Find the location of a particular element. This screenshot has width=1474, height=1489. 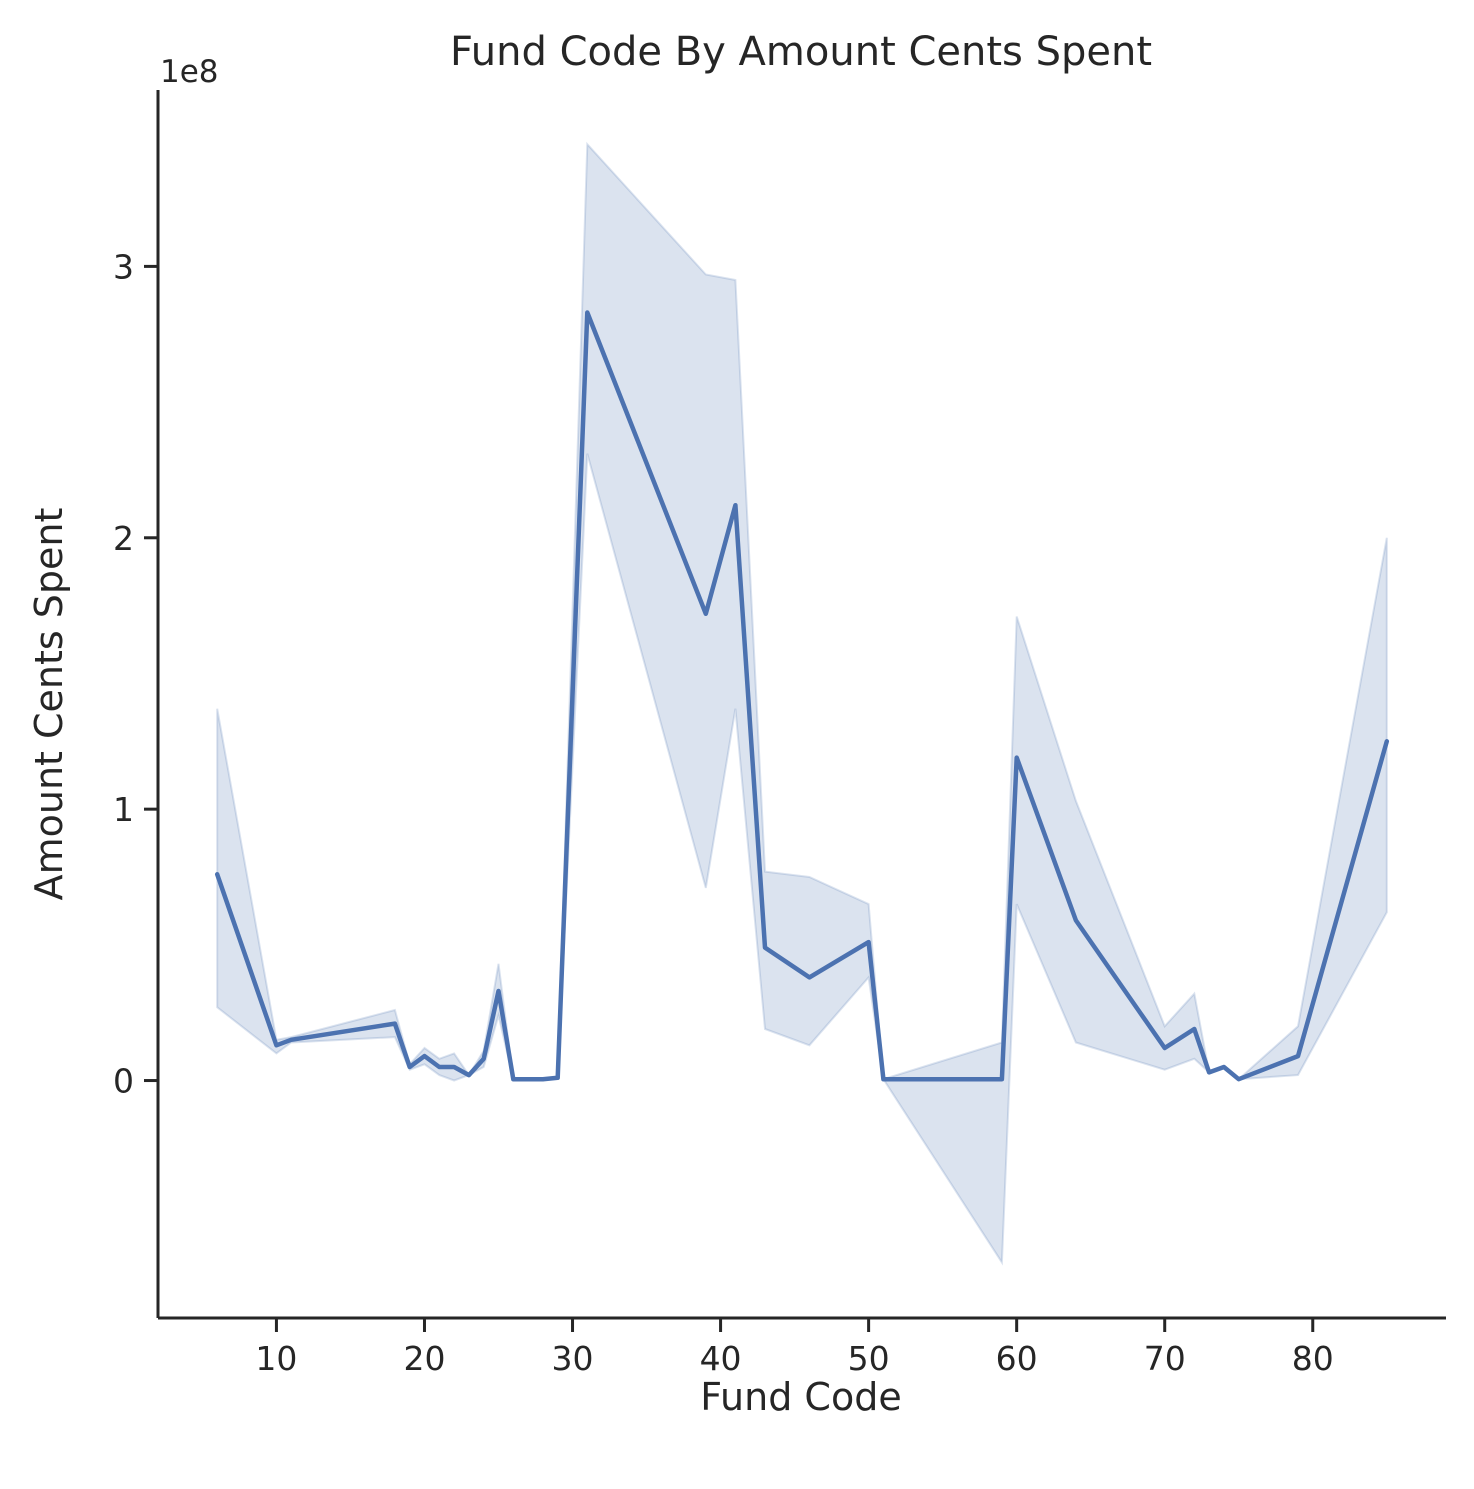

y-tick-label: 2 is located at coordinates (123, 538).